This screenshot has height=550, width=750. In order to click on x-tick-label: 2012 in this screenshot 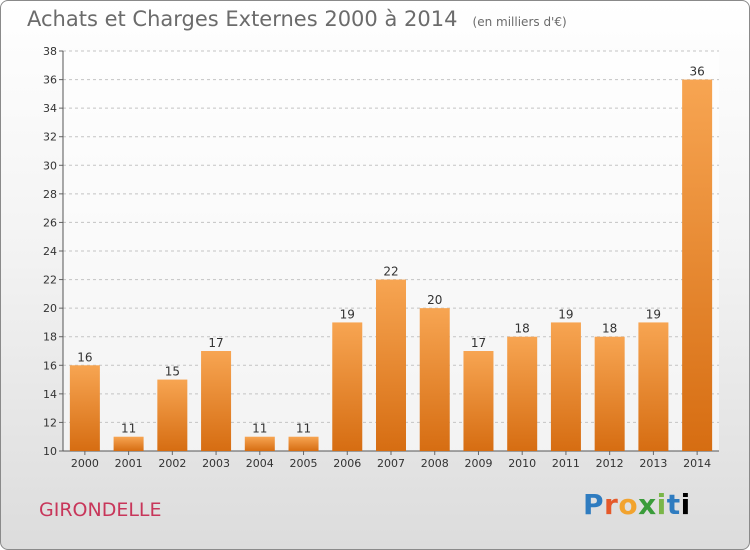, I will do `click(610, 463)`.